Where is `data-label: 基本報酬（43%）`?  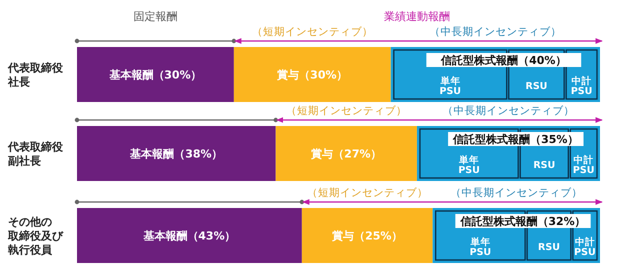
data-label: 基本報酬（43%） is located at coordinates (189, 236).